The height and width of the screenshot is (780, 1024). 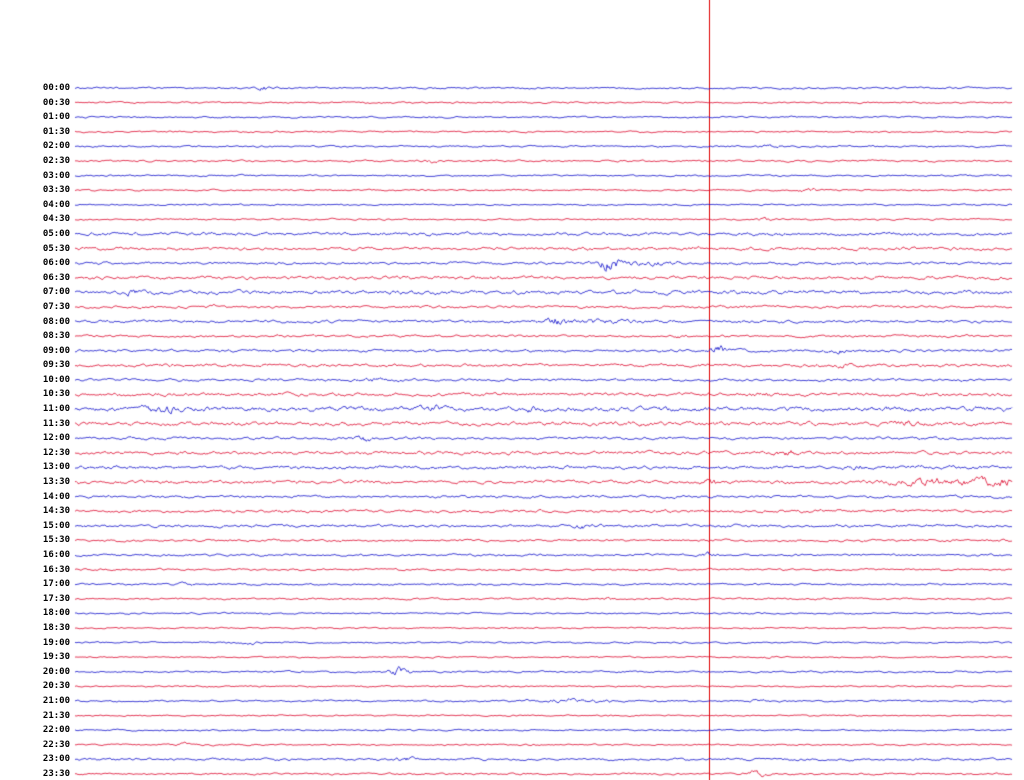 I want to click on row-time-label: 04:00, so click(x=56, y=204).